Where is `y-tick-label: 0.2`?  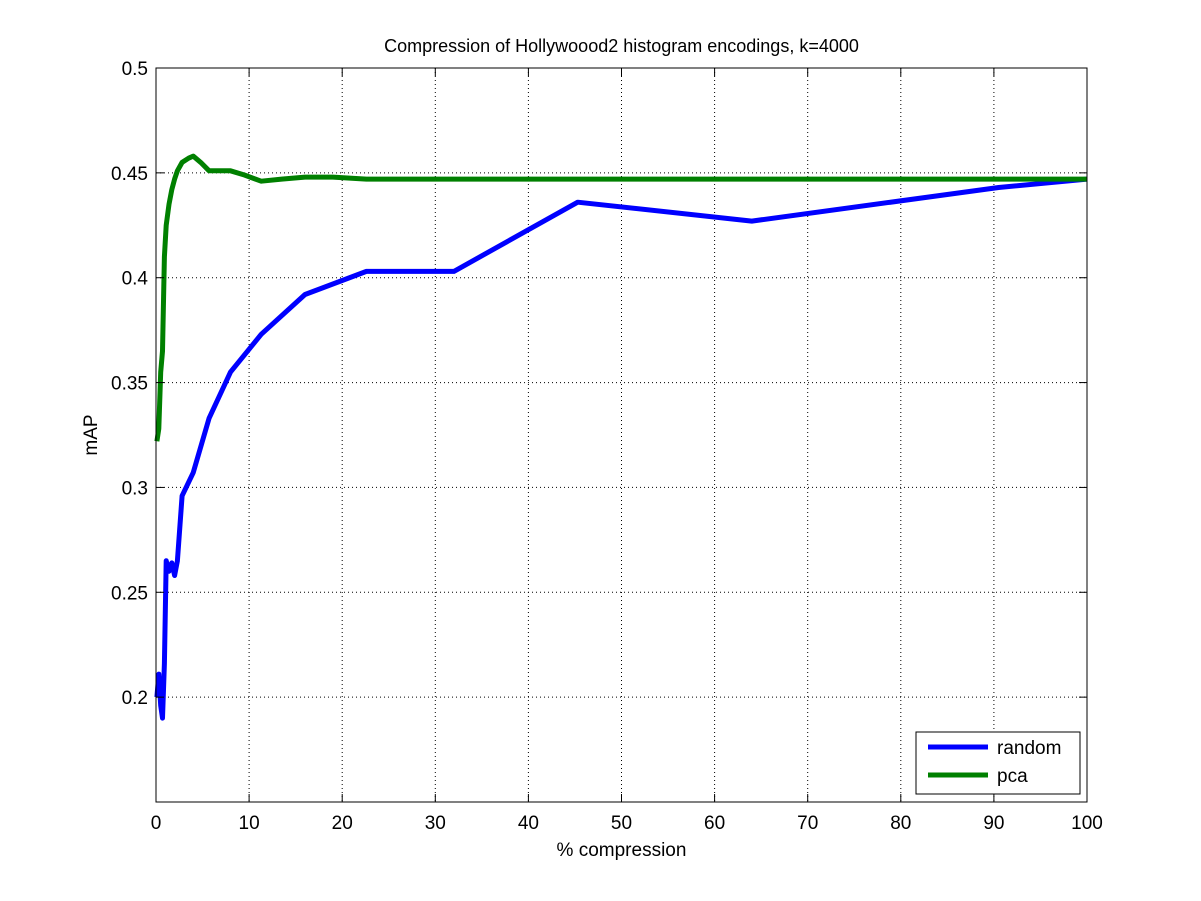 y-tick-label: 0.2 is located at coordinates (135, 698).